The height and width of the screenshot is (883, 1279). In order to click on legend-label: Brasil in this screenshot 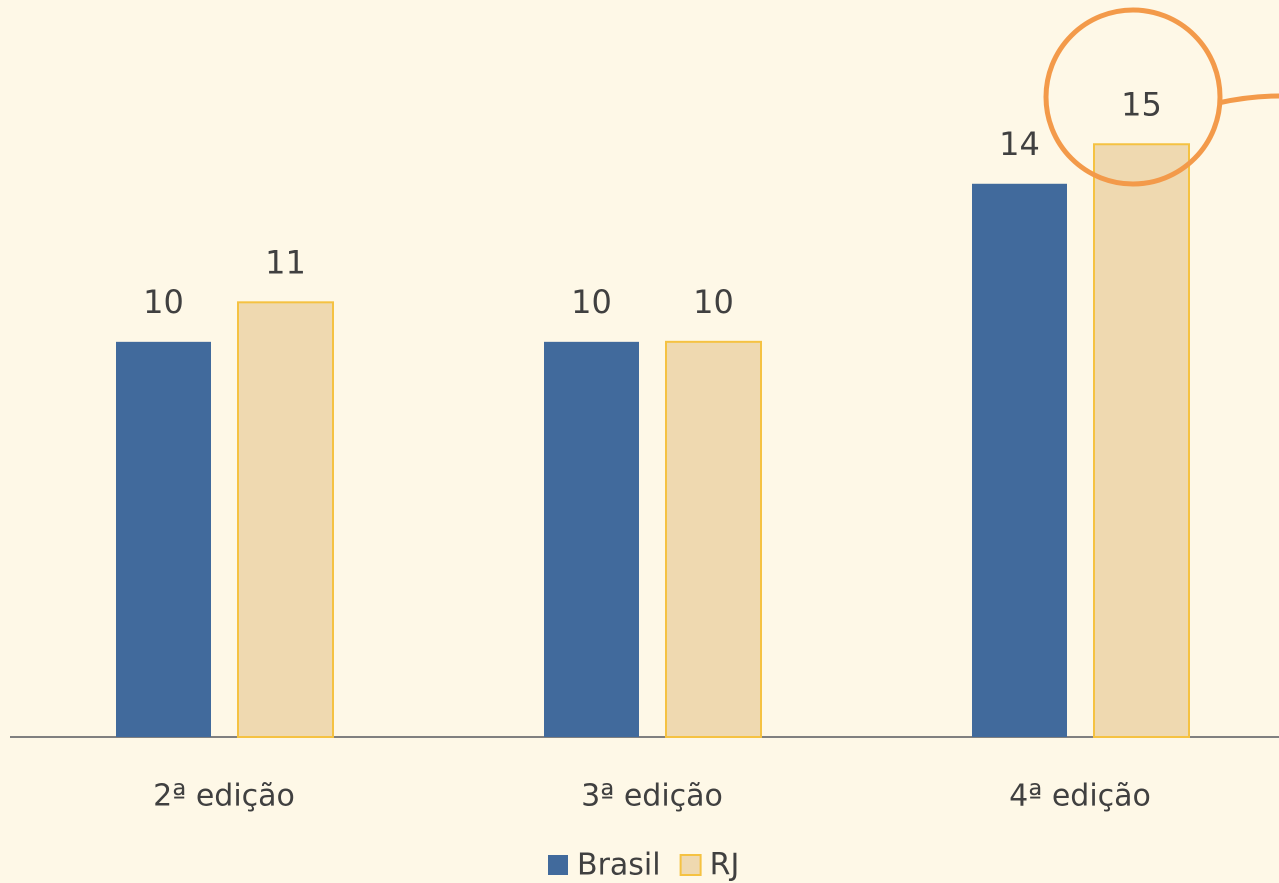, I will do `click(619, 865)`.